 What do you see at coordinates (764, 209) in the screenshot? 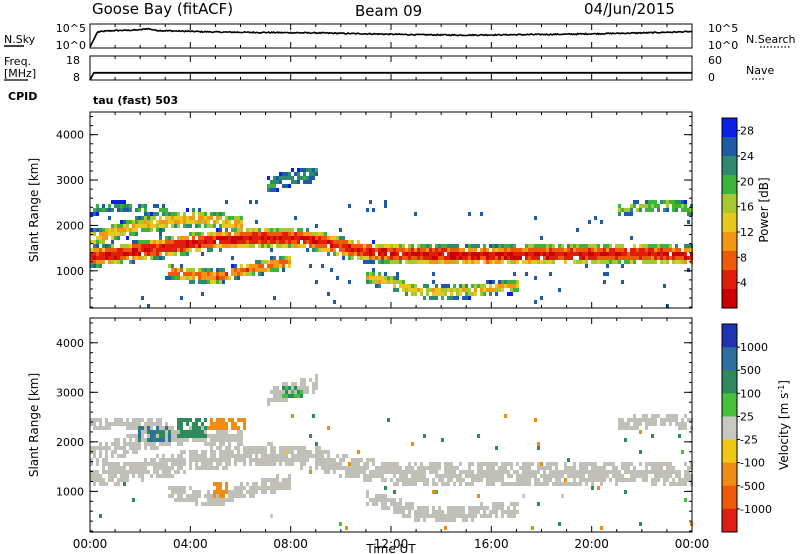
I see `power-colorbar-title: Power [dB]` at bounding box center [764, 209].